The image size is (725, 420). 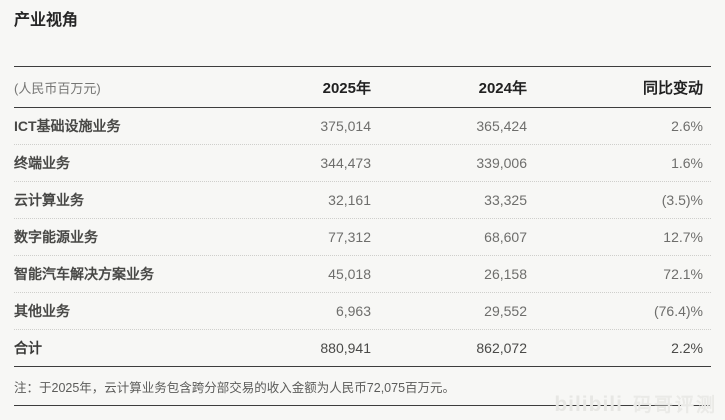 I want to click on value-yoy: 12.7%, so click(x=683, y=237).